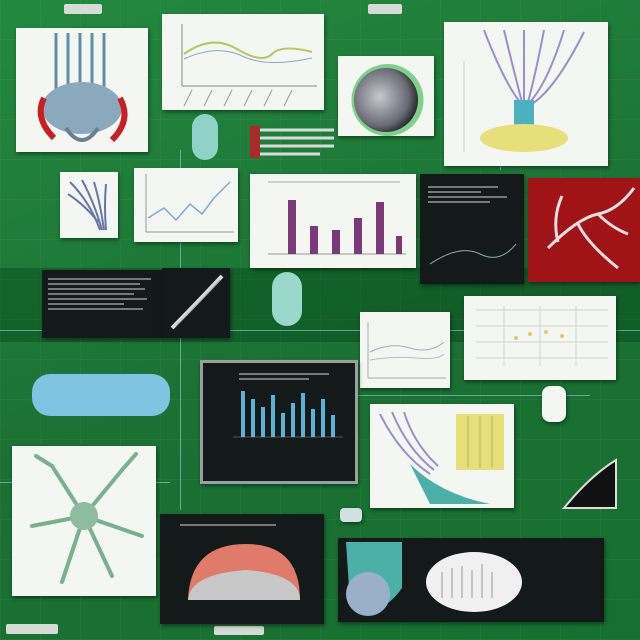  I want to click on black-wedge, so click(590, 484).